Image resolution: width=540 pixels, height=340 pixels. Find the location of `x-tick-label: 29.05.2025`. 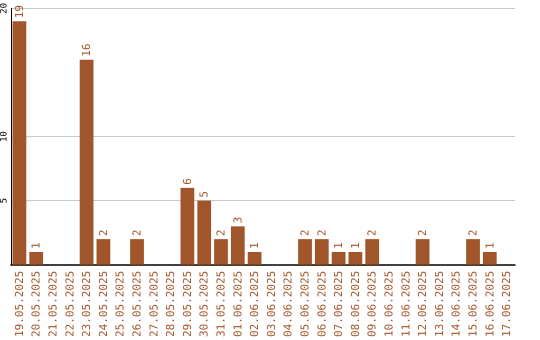

x-tick-label: 29.05.2025 is located at coordinates (187, 304).